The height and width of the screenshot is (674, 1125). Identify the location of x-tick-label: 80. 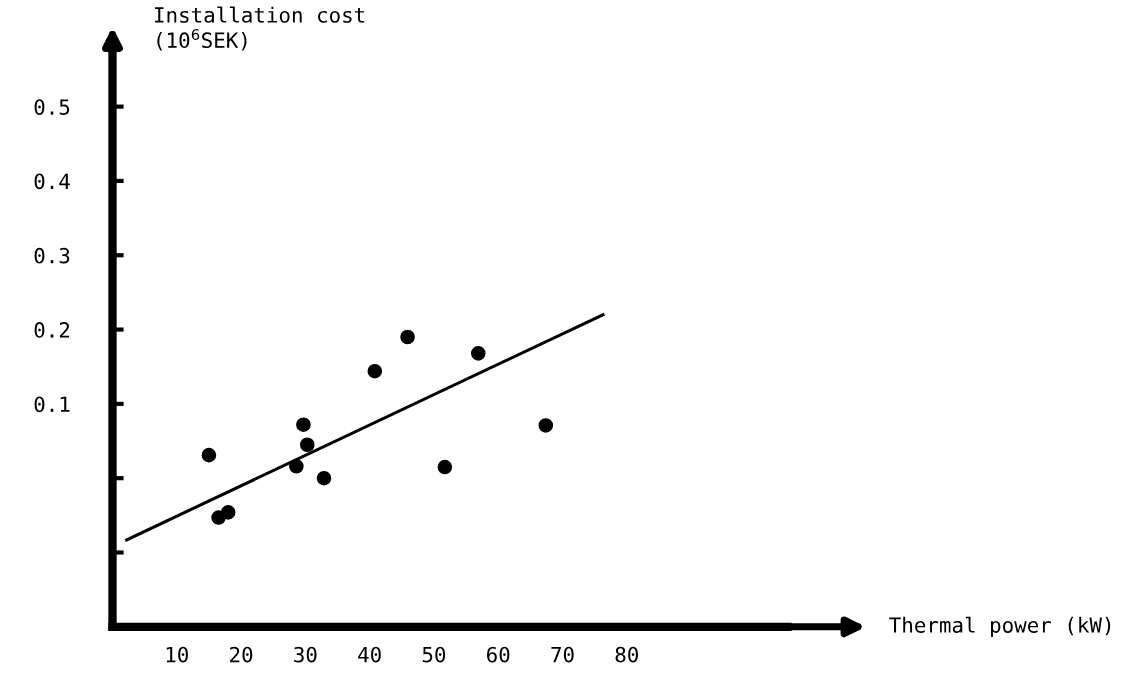
(626, 654).